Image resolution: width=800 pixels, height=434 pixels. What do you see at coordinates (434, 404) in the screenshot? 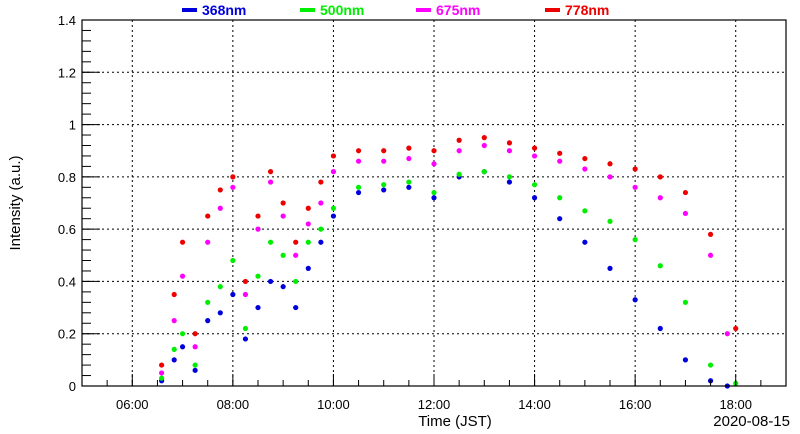
I see `x-tick-label: 12:00` at bounding box center [434, 404].